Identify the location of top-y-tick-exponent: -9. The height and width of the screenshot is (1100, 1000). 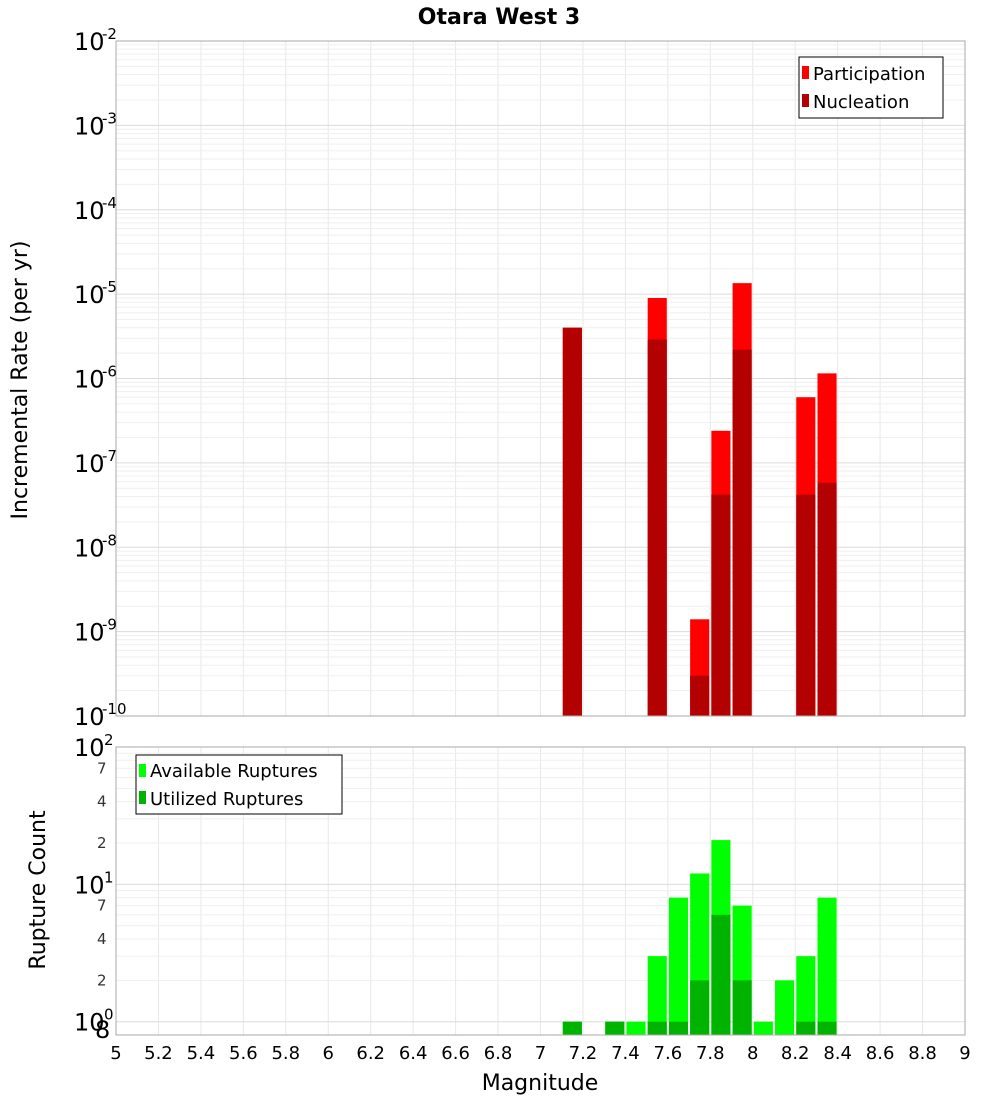
(109, 625).